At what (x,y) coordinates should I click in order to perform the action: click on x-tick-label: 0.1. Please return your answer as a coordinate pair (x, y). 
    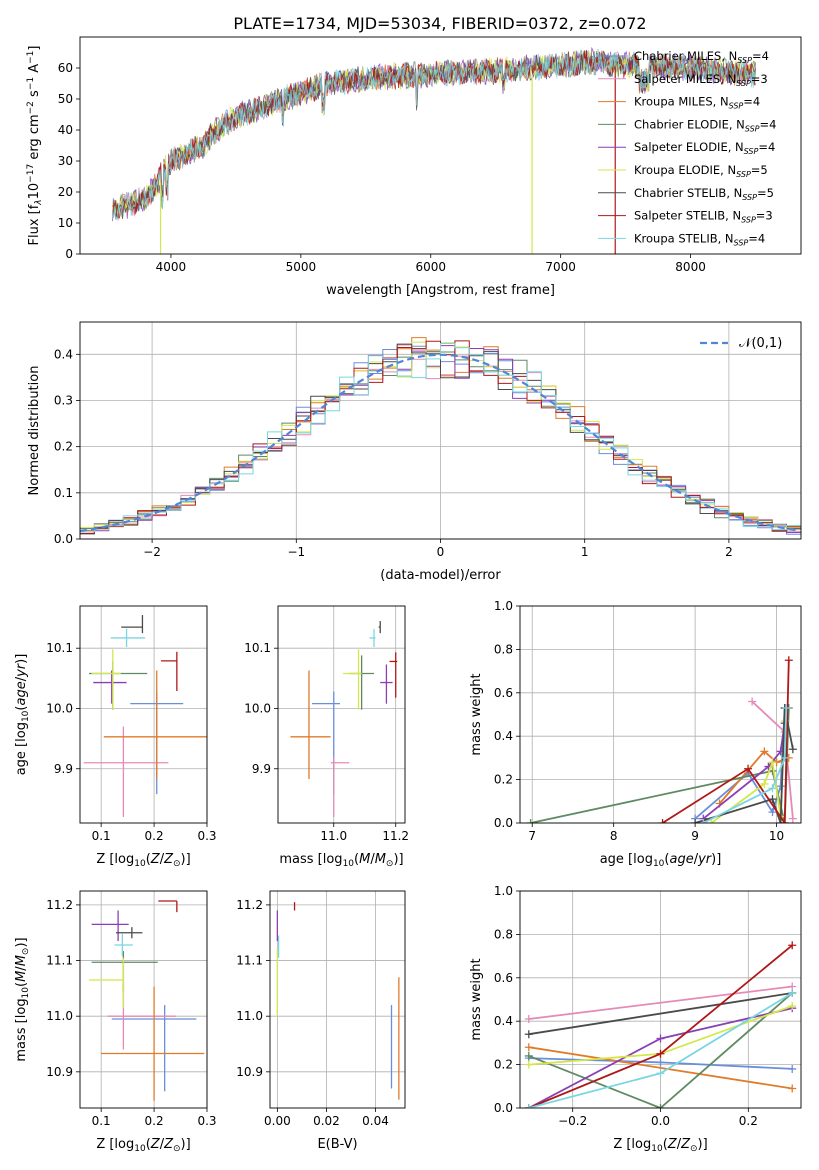
    Looking at the image, I should click on (101, 1121).